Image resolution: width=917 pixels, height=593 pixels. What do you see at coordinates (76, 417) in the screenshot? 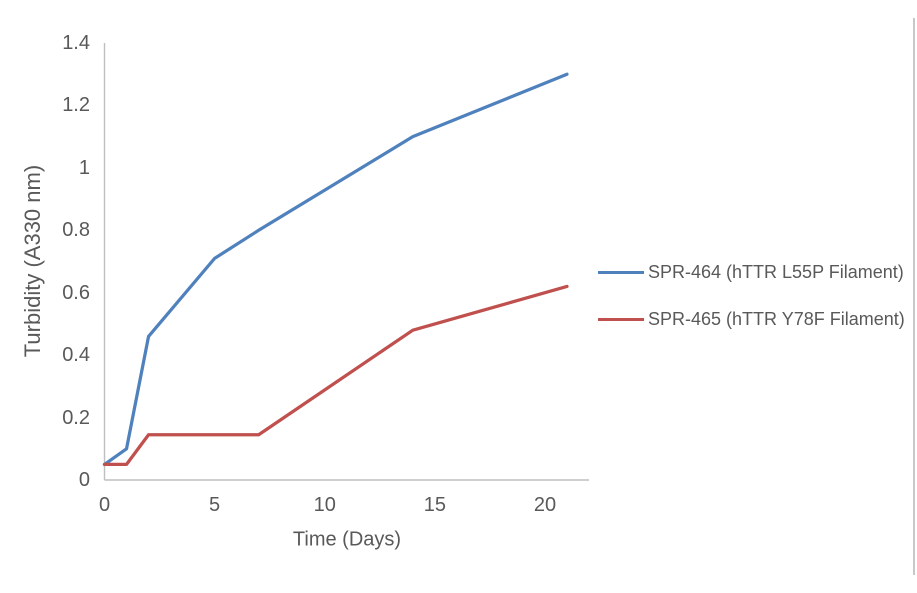
I see `y-tick-label-0.2: 0.2` at bounding box center [76, 417].